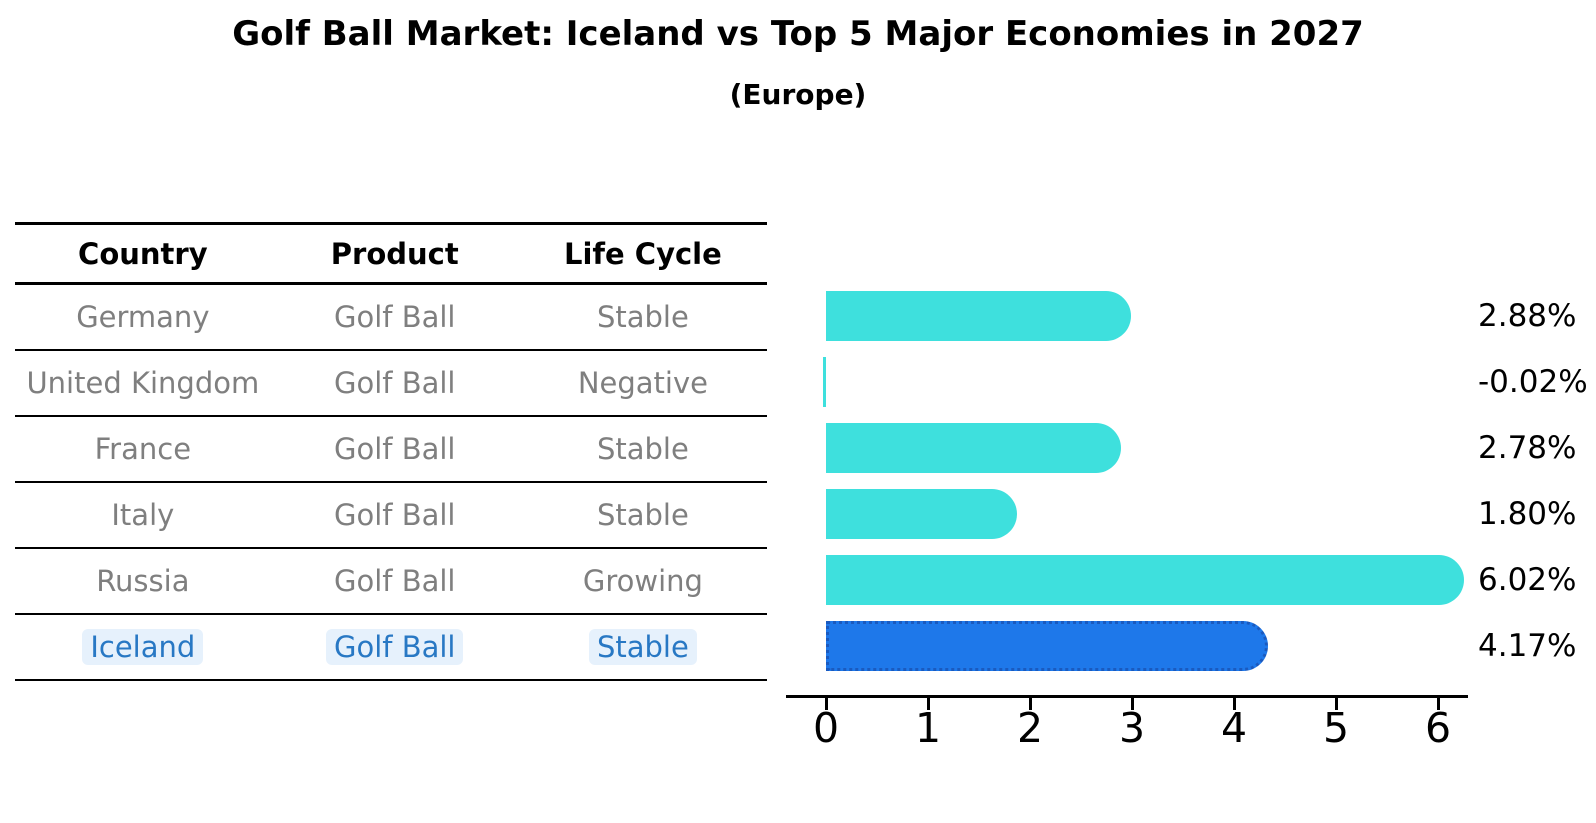 This screenshot has height=823, width=1596. I want to click on cell-country: United Kingdom, so click(143, 383).